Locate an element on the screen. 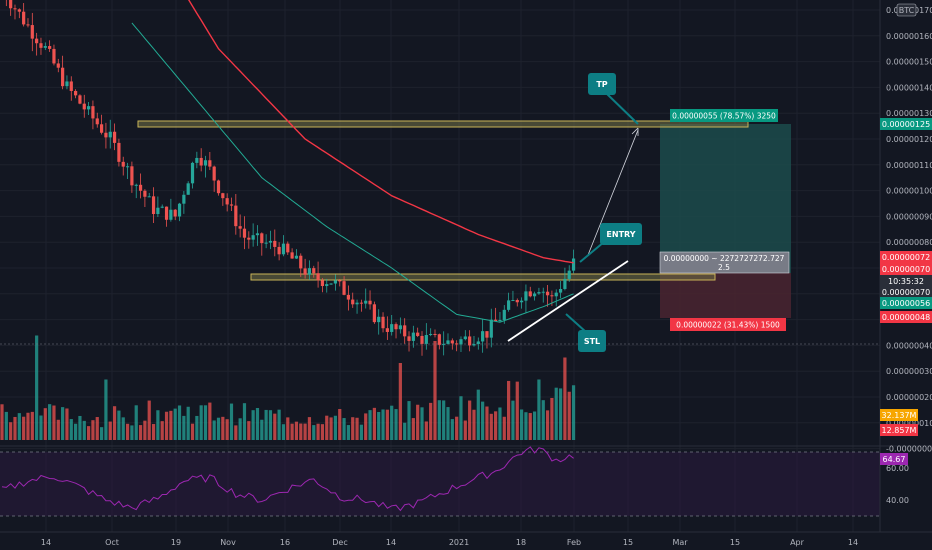 The width and height of the screenshot is (932, 550). price-tick-label: 0.00000100 is located at coordinates (909, 191).